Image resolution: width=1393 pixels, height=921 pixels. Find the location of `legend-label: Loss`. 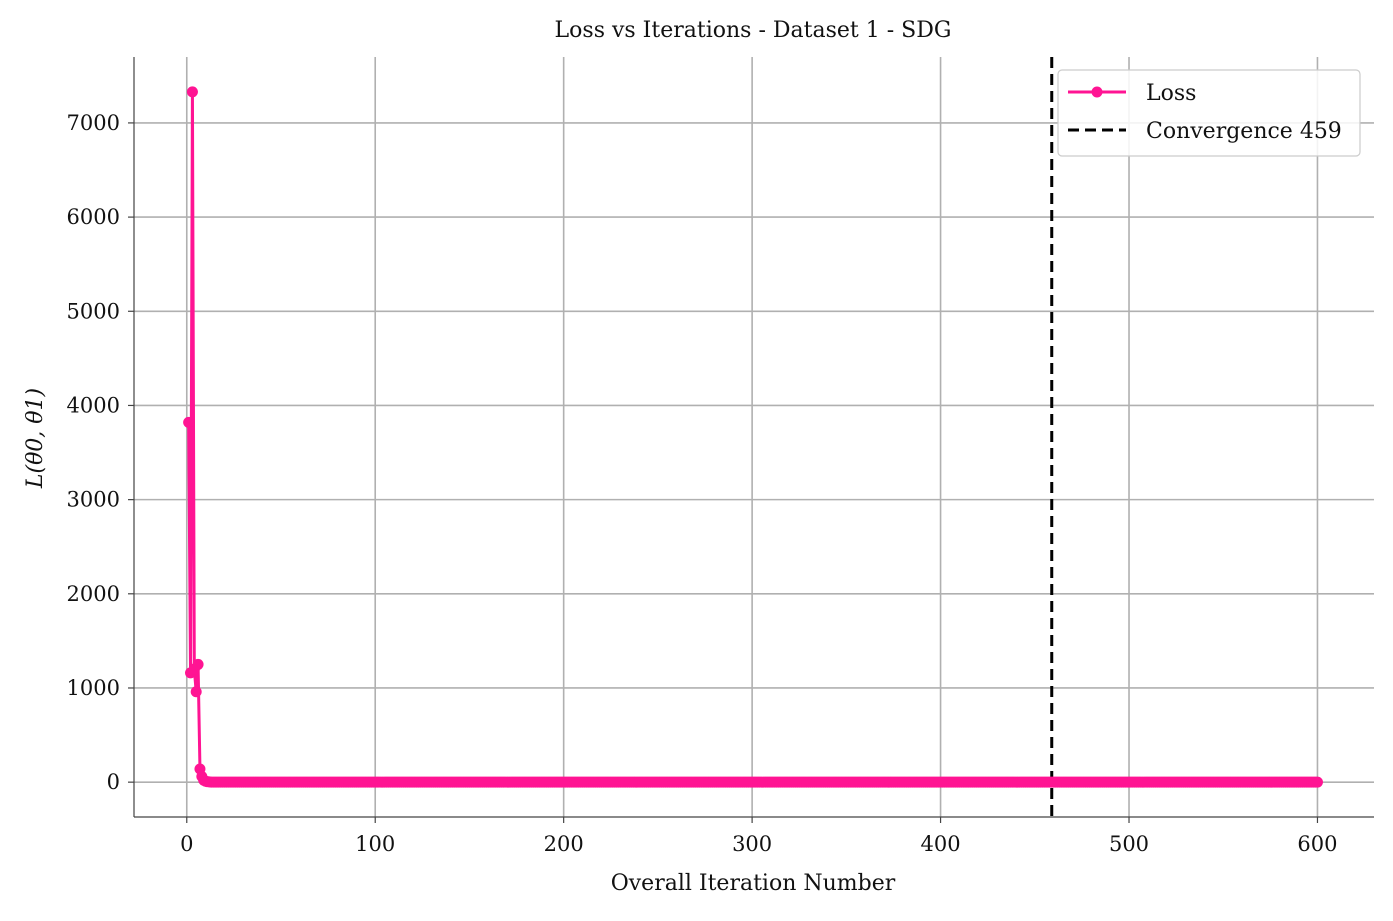

legend-label: Loss is located at coordinates (1171, 93).